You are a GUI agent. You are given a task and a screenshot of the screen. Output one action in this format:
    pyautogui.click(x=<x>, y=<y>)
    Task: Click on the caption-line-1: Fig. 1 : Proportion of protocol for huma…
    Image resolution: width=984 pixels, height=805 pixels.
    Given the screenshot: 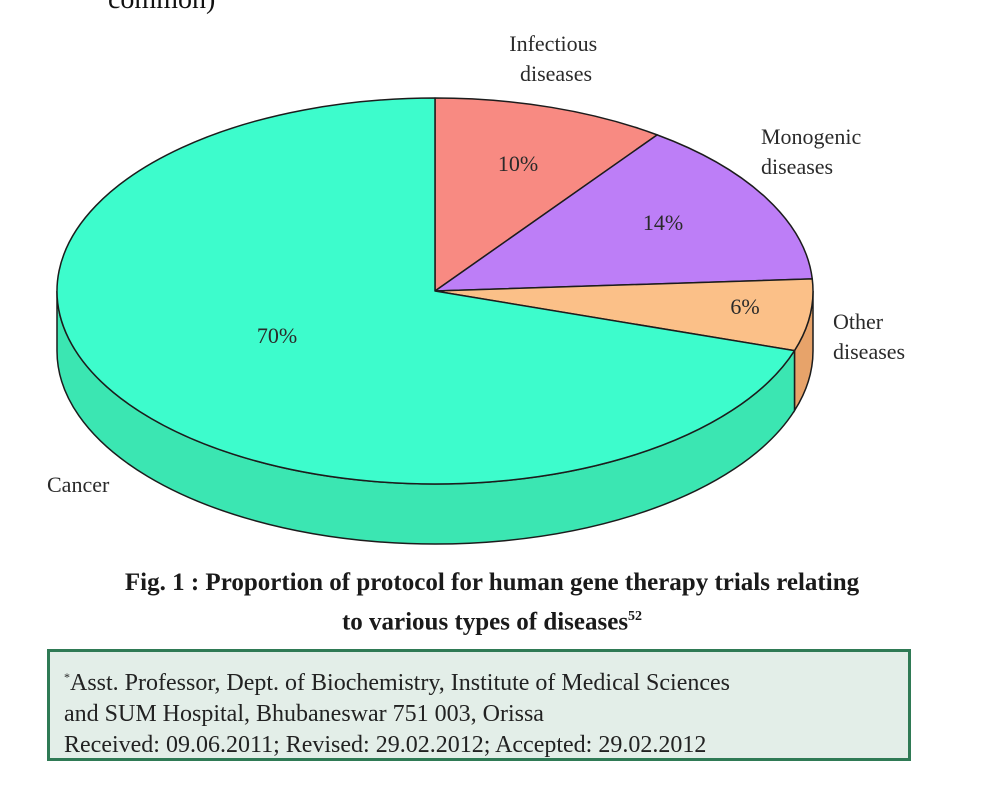 What is the action you would take?
    pyautogui.click(x=492, y=582)
    